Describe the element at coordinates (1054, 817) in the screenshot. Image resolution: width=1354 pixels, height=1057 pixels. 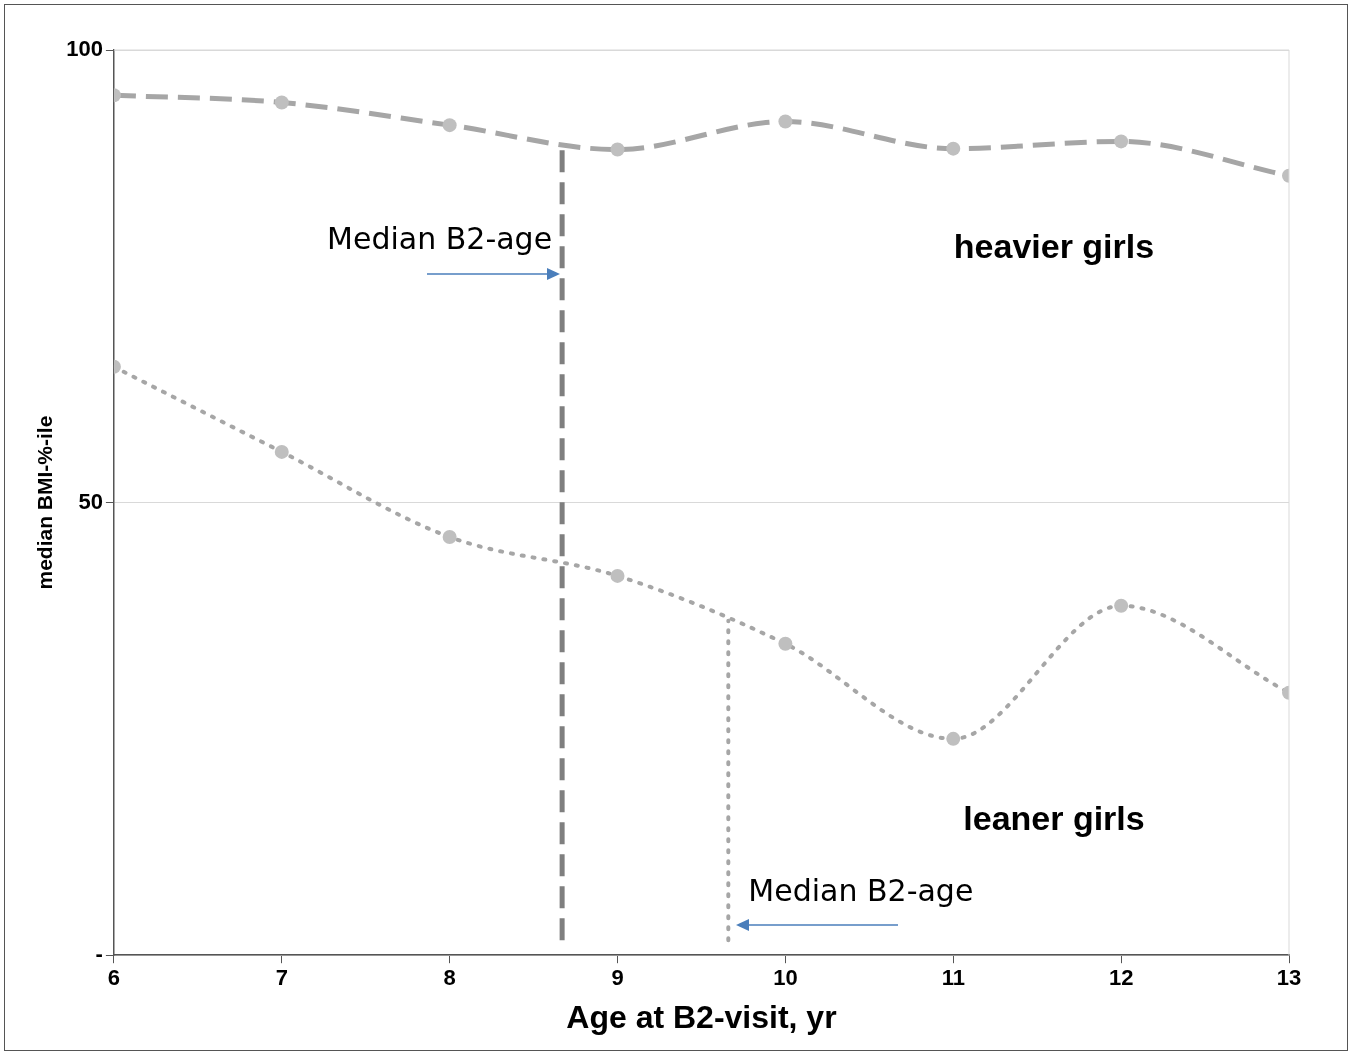
I see `series-label: leaner girls` at that location.